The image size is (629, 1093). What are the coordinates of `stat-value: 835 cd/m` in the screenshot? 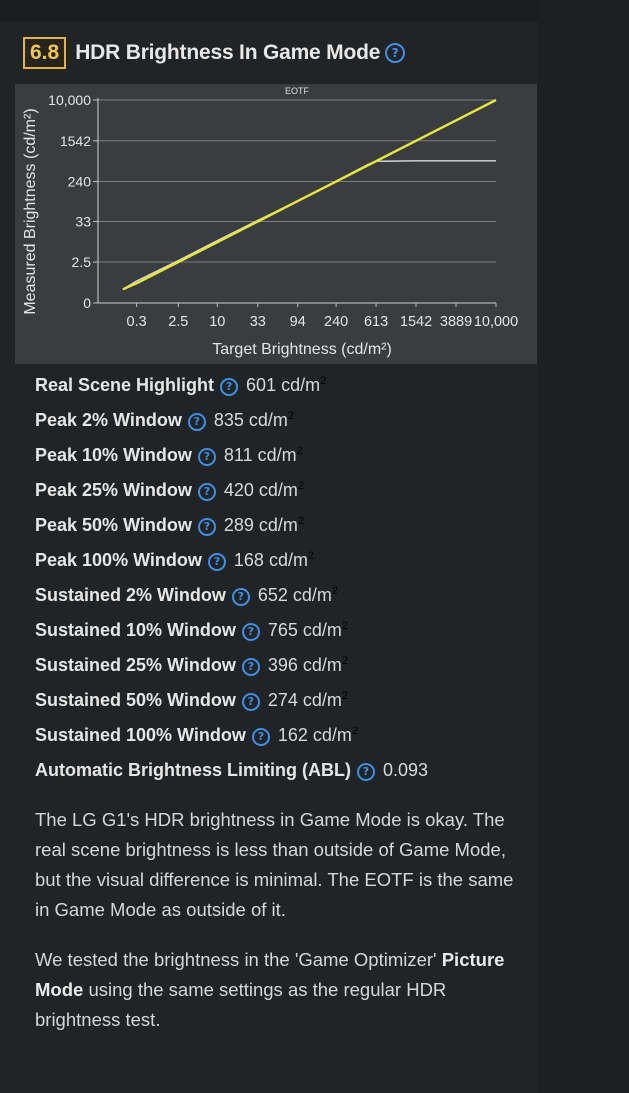 It's located at (250, 420).